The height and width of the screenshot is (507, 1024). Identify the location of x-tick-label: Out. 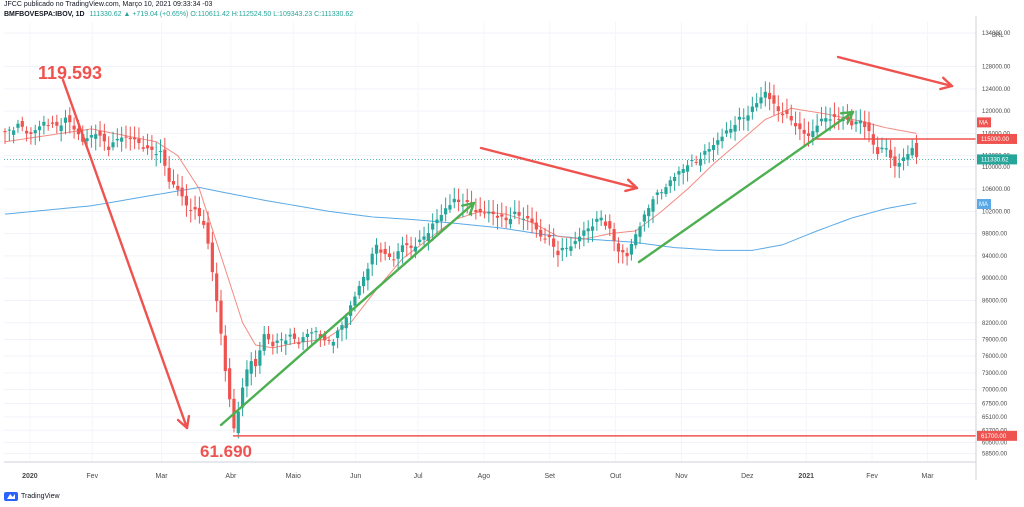
(615, 476).